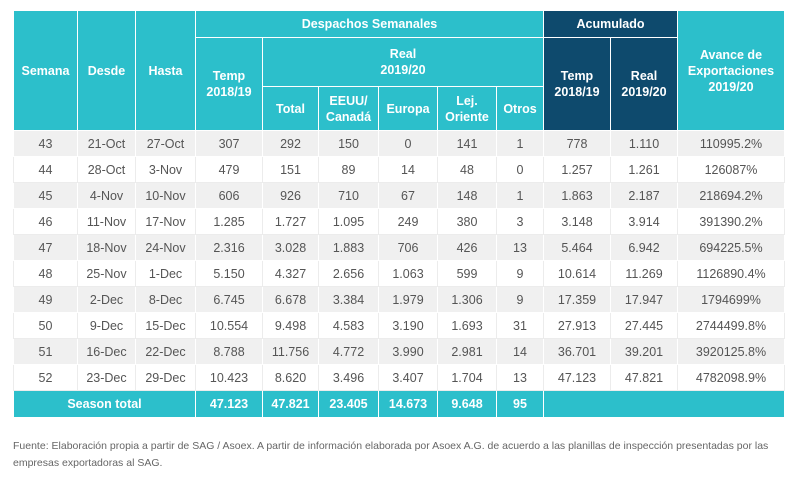  Describe the element at coordinates (577, 169) in the screenshot. I see `cell: 1.257` at that location.